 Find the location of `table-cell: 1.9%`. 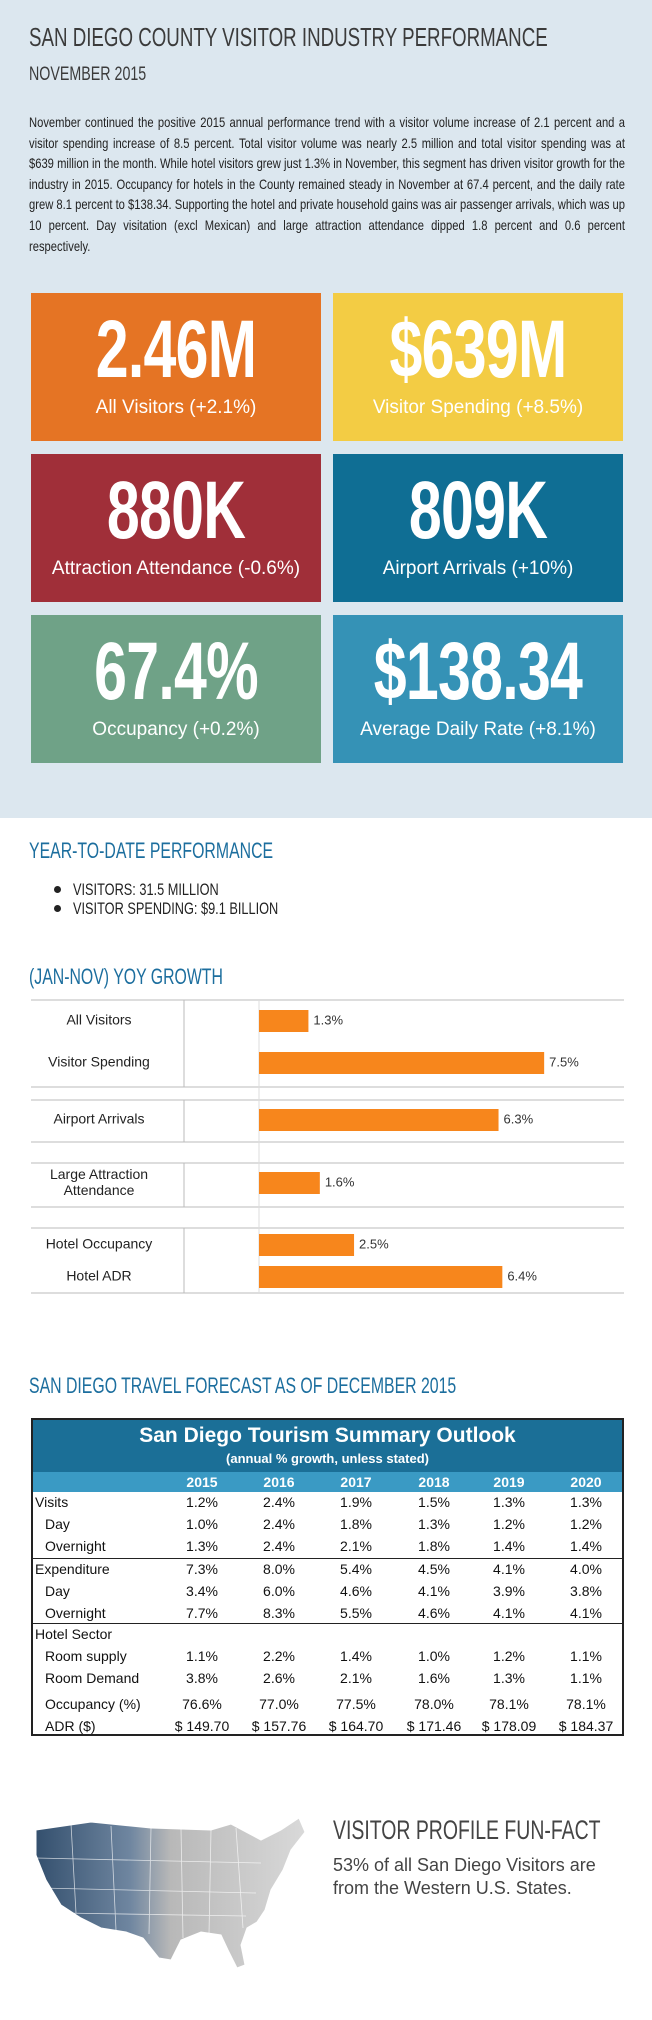

table-cell: 1.9% is located at coordinates (356, 1502).